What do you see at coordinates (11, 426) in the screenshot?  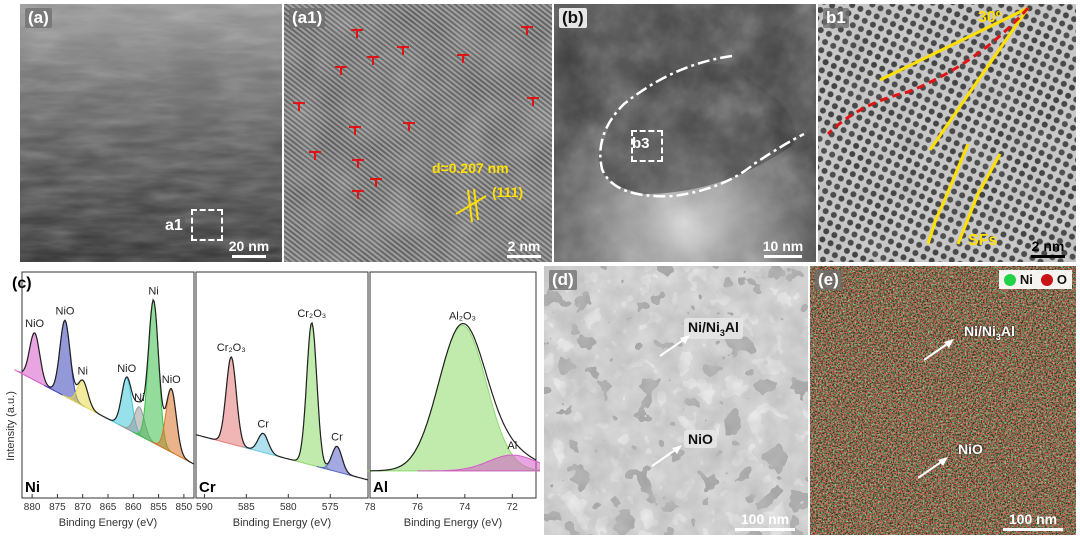 I see `y-axis-label: Intensity (a.u.)` at bounding box center [11, 426].